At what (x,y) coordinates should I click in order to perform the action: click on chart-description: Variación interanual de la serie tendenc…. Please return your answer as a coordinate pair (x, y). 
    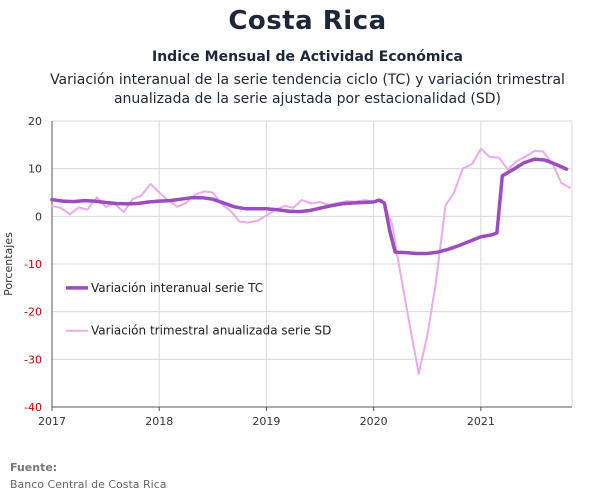
    Looking at the image, I should click on (307, 89).